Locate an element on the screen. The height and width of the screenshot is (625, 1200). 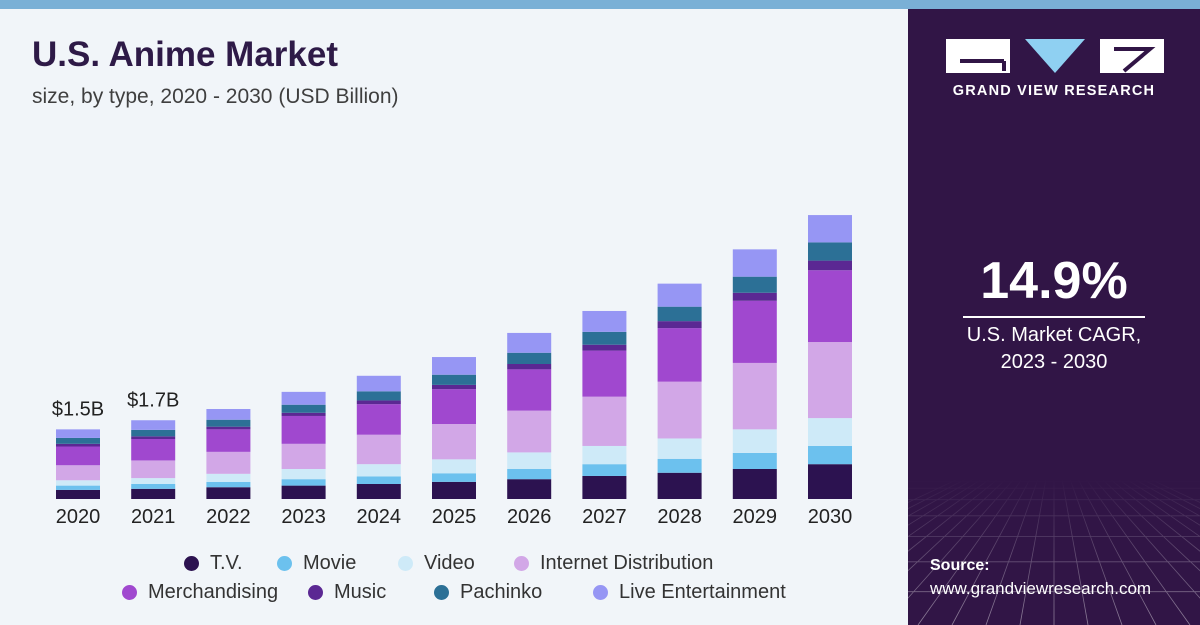
x-tick-label: 2025 is located at coordinates (454, 517).